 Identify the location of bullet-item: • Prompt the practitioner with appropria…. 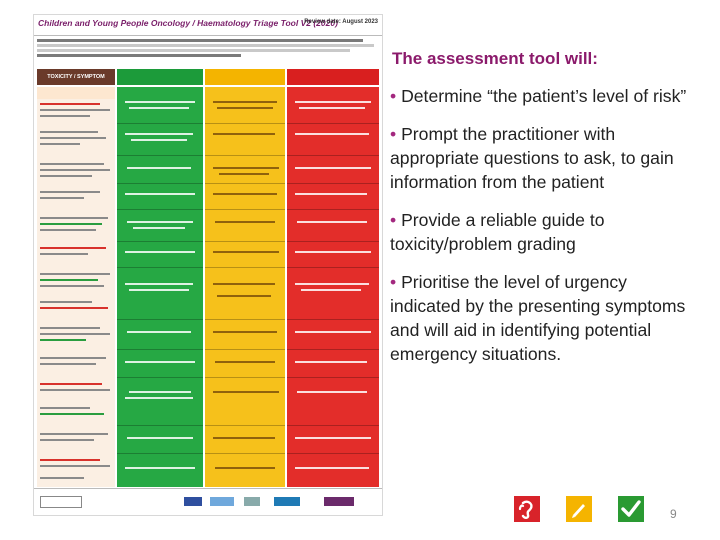
(532, 158).